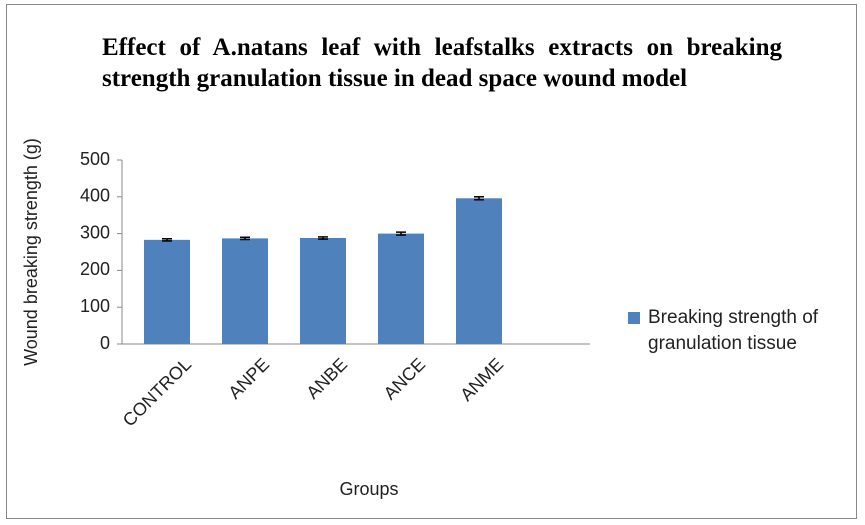 The width and height of the screenshot is (865, 525). What do you see at coordinates (95, 269) in the screenshot?
I see `y-tick-label: 200` at bounding box center [95, 269].